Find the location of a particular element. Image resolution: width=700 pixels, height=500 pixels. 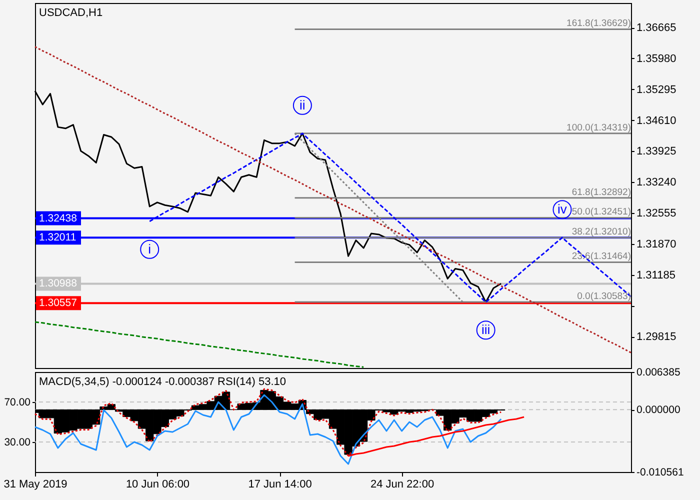

y-tick-label: 1.35295 is located at coordinates (656, 90).